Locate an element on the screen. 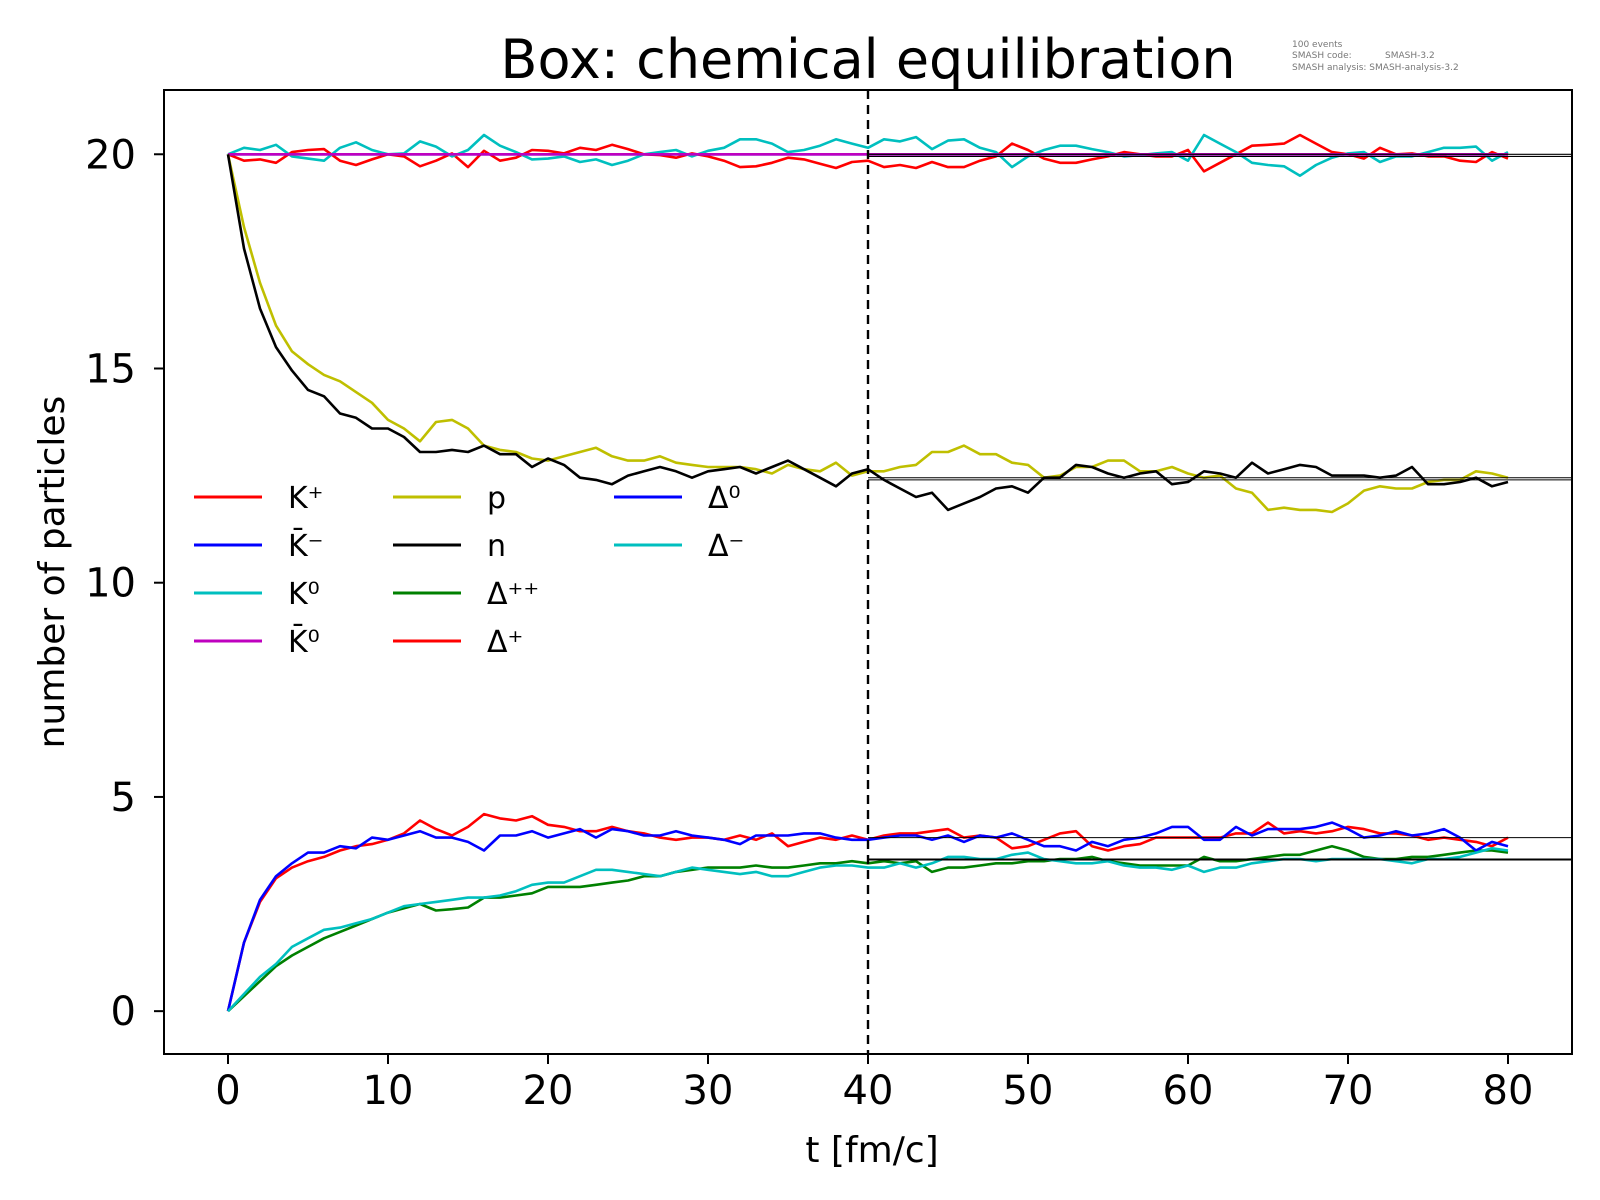 The image size is (1600, 1200). legend-label-8: Δ⁺ is located at coordinates (505, 642).